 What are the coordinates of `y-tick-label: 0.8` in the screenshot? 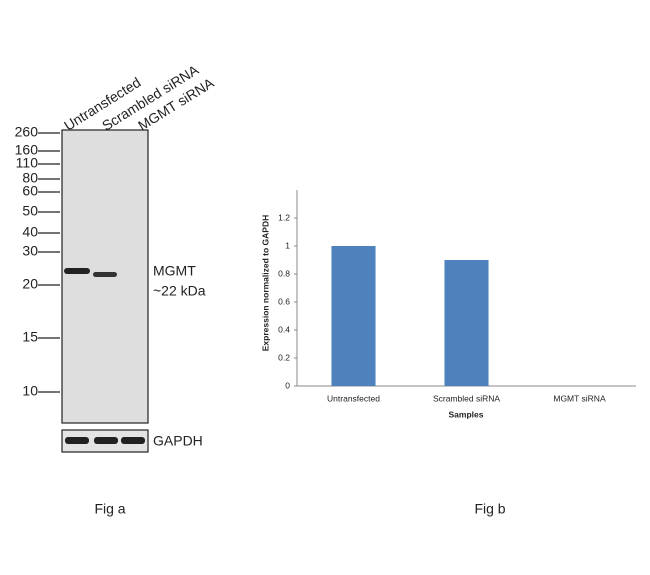 It's located at (284, 273).